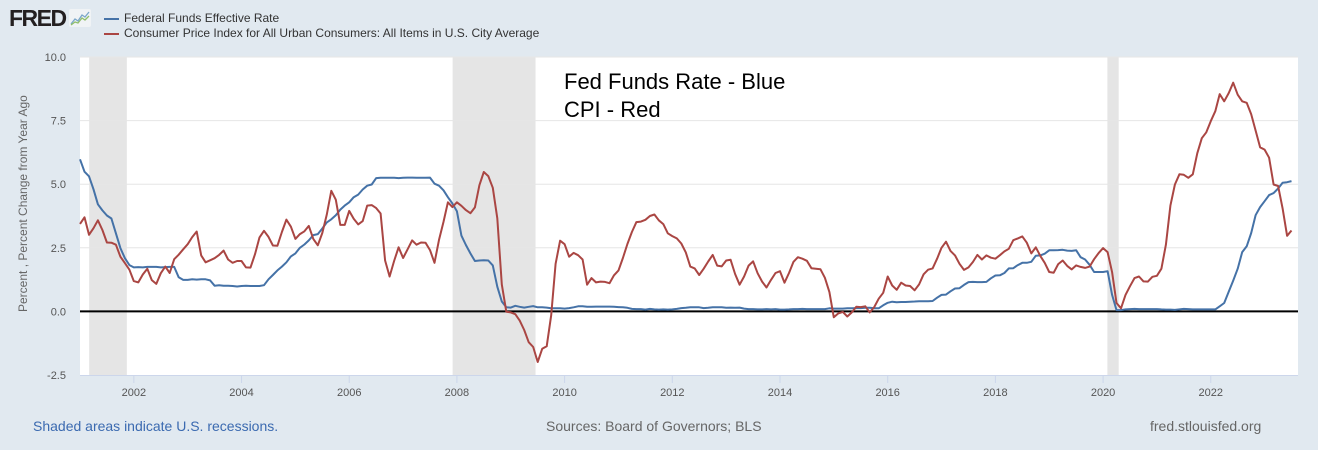 The width and height of the screenshot is (1318, 450). What do you see at coordinates (241, 393) in the screenshot?
I see `x-tick-label: 2004` at bounding box center [241, 393].